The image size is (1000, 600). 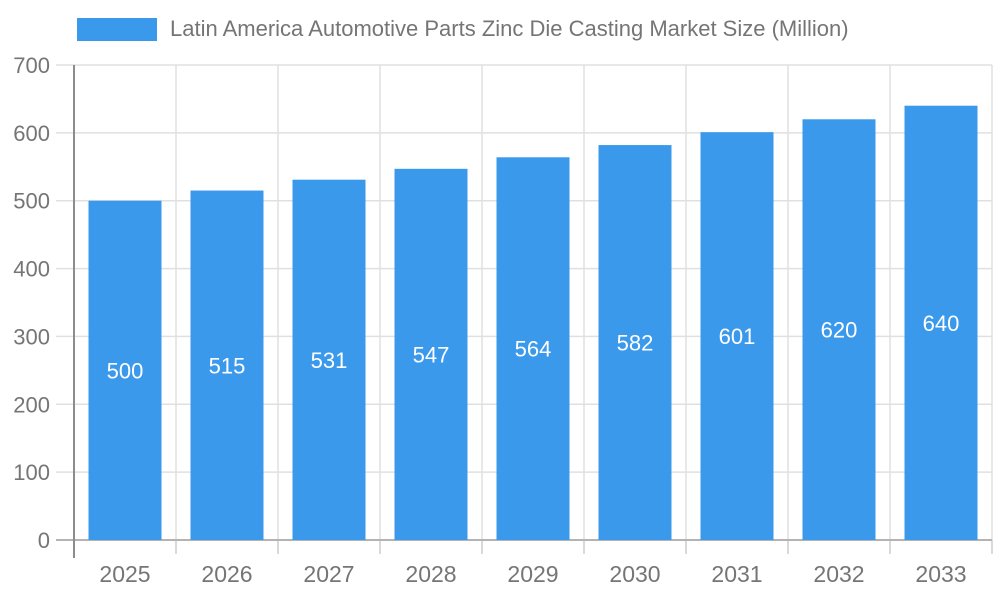 What do you see at coordinates (31, 269) in the screenshot?
I see `y-axis-label: 400` at bounding box center [31, 269].